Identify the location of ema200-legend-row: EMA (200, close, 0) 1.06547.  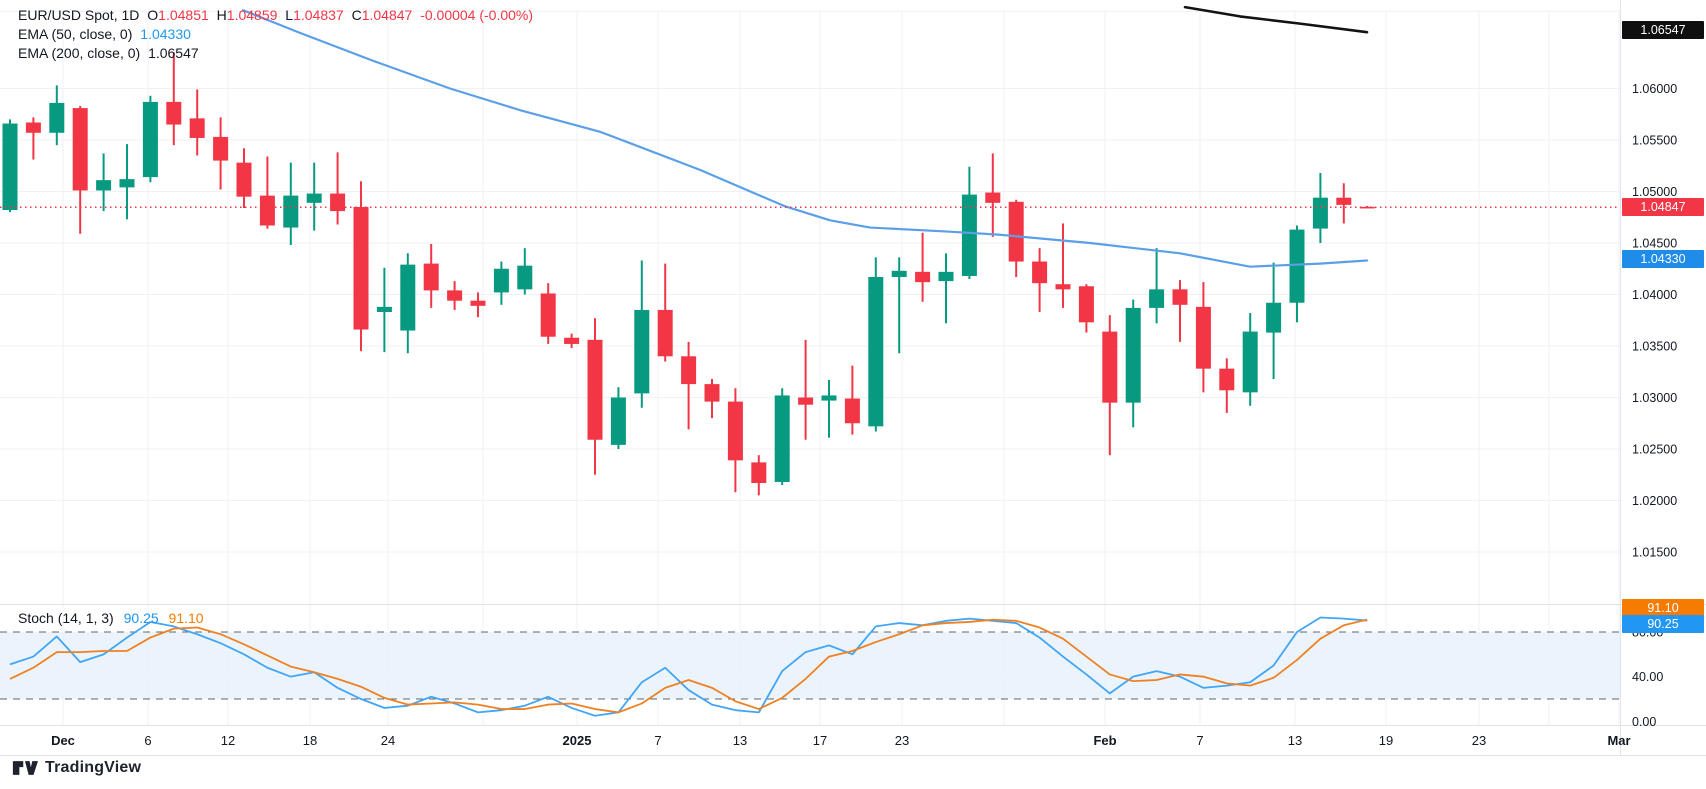
(277, 53).